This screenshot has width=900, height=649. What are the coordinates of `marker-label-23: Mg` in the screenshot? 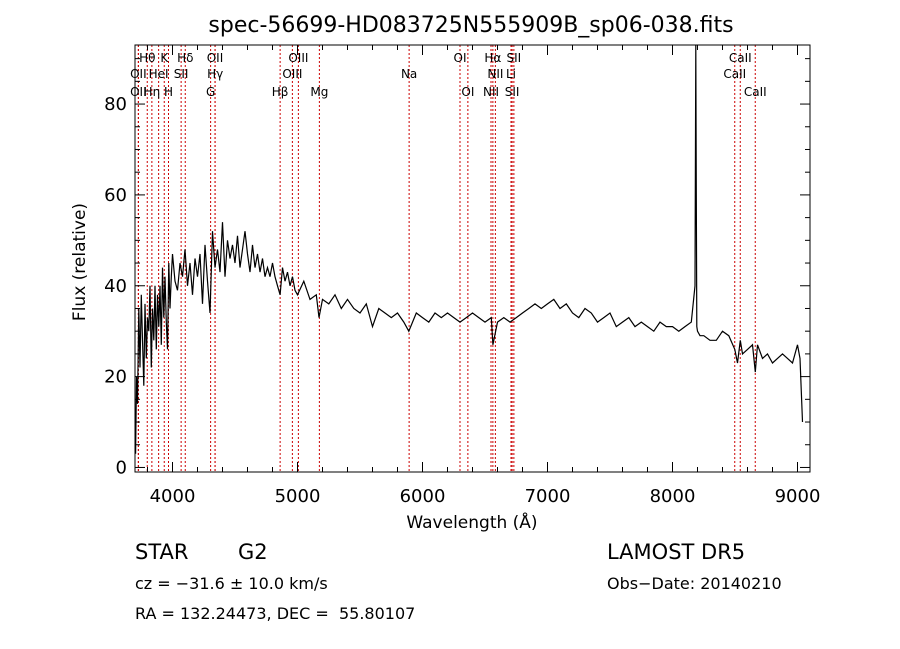 It's located at (319, 92).